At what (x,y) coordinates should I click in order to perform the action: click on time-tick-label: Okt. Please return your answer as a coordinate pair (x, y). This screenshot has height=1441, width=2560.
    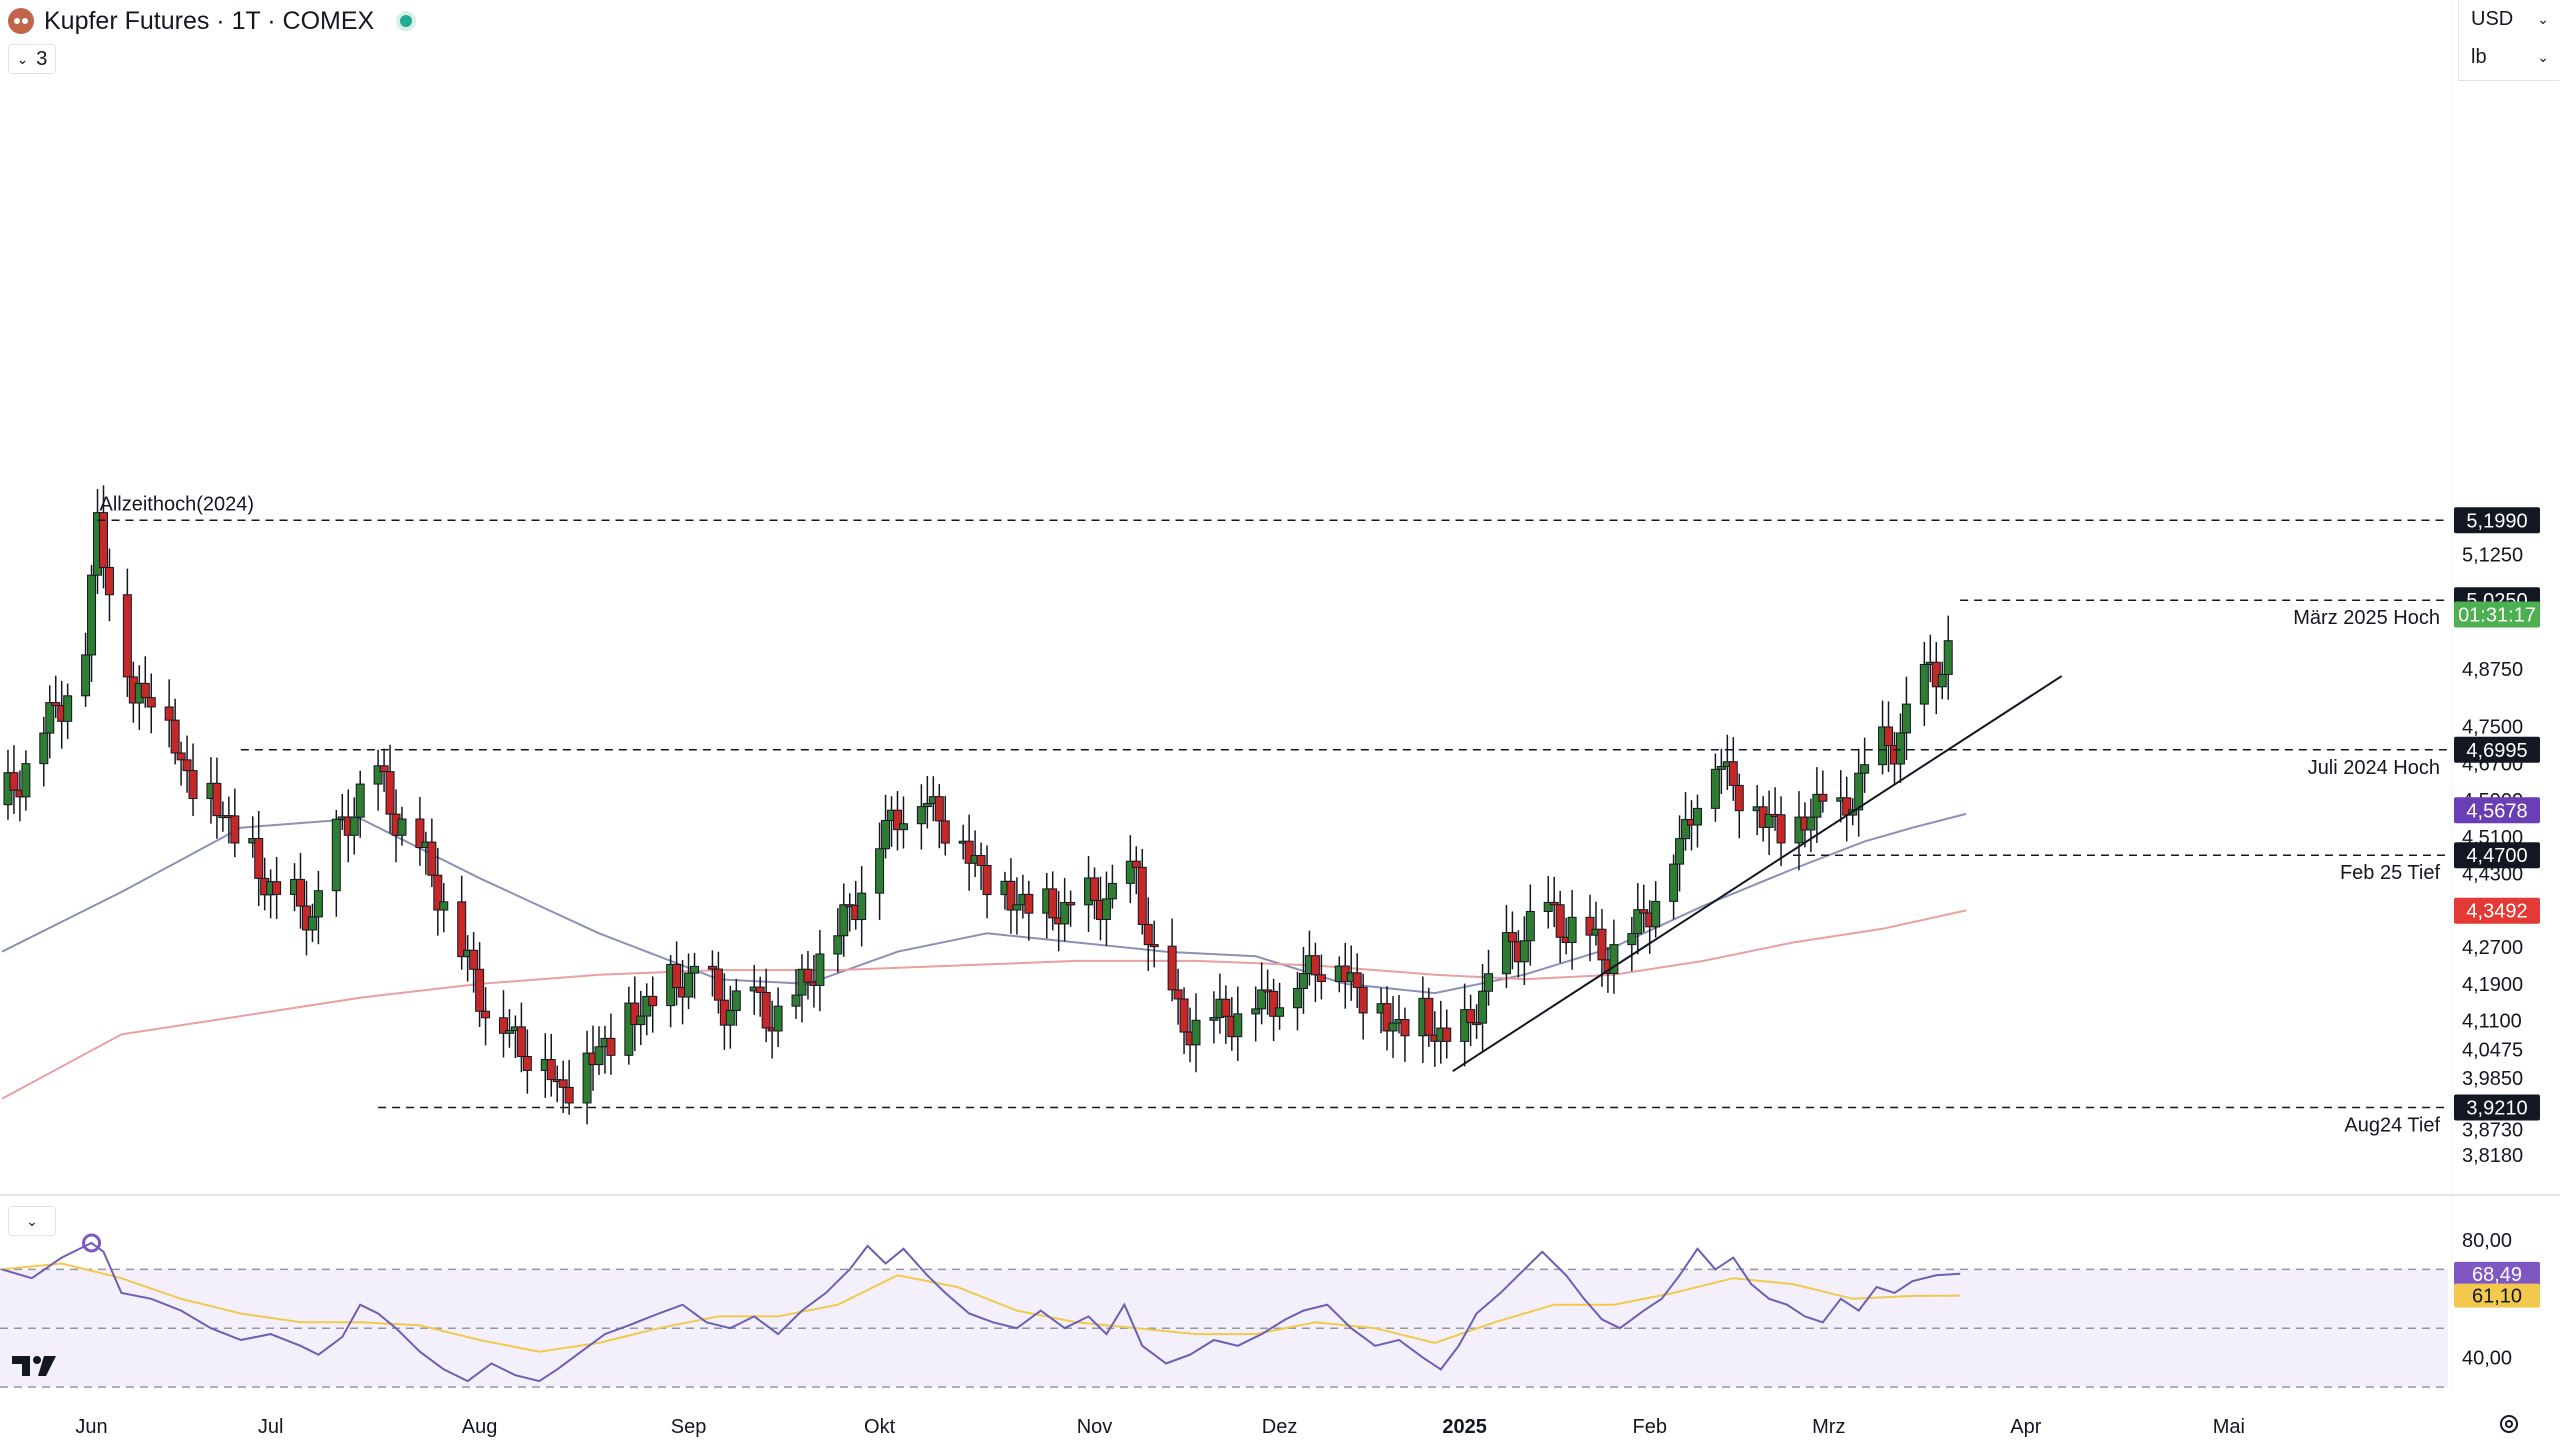
    Looking at the image, I should click on (880, 1427).